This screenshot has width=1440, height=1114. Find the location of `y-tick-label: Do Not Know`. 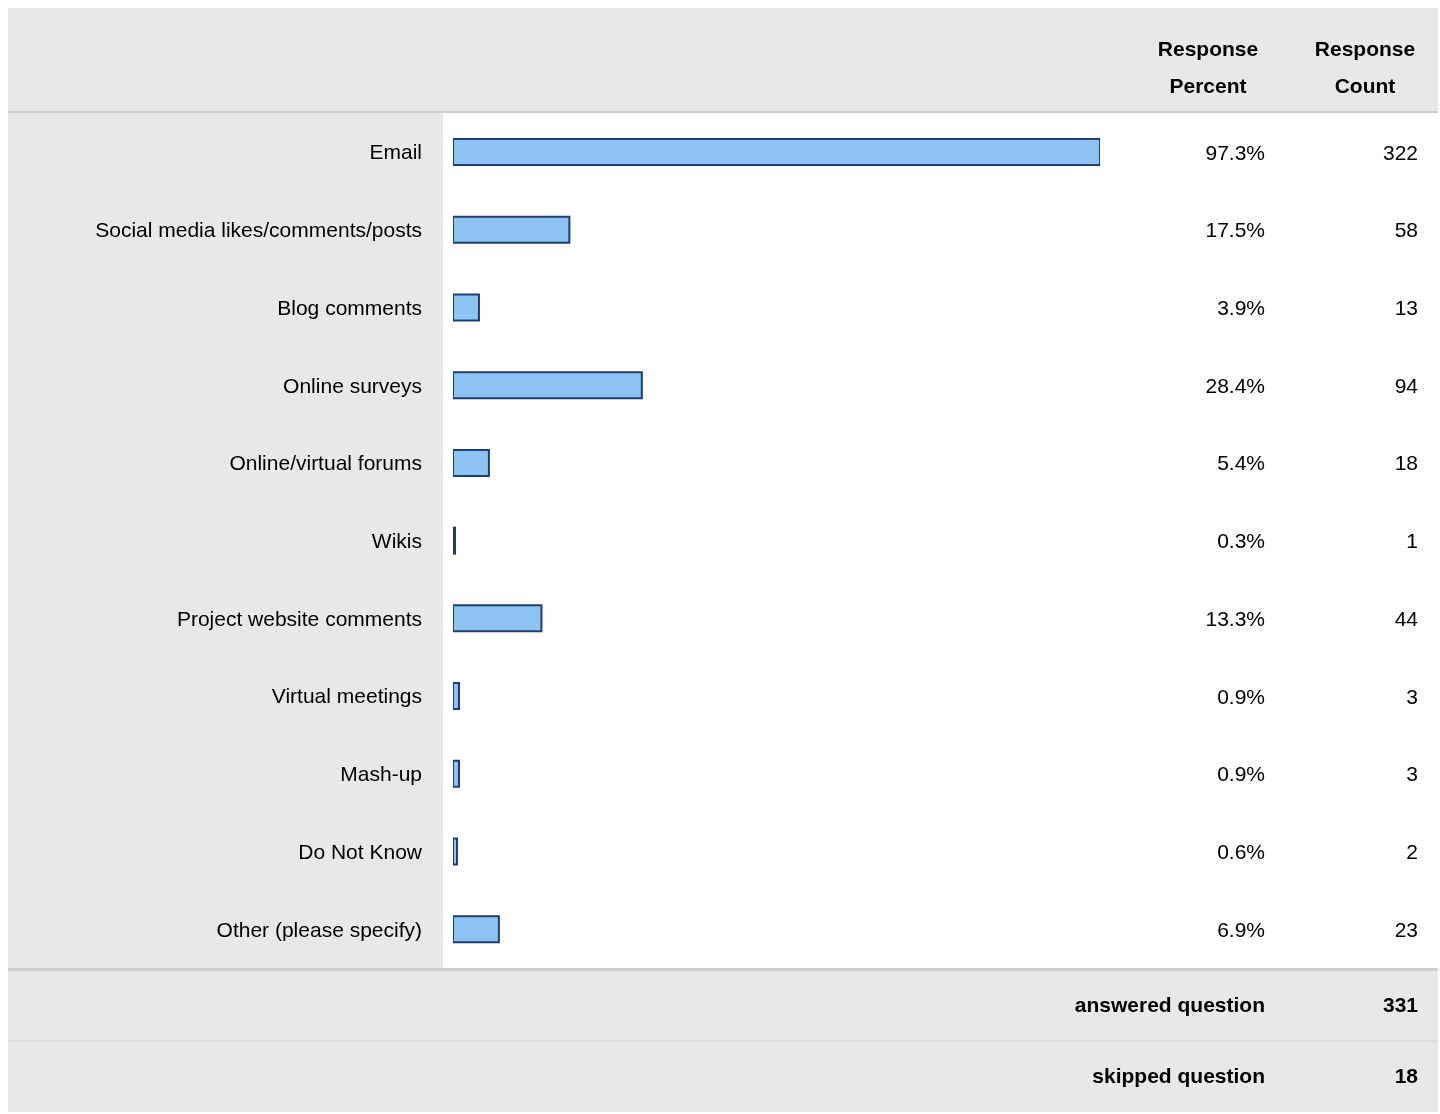

y-tick-label: Do Not Know is located at coordinates (360, 851).